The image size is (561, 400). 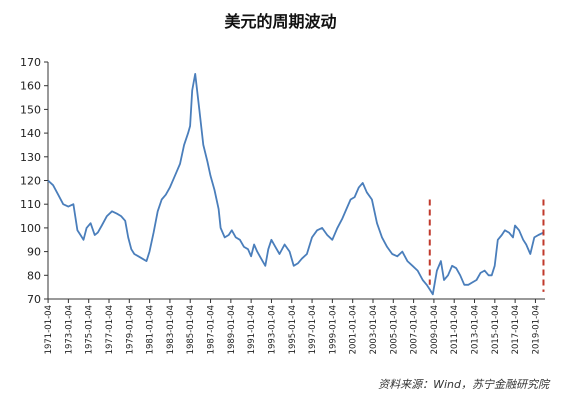 I want to click on y-tick-label: 110, so click(x=30, y=204).